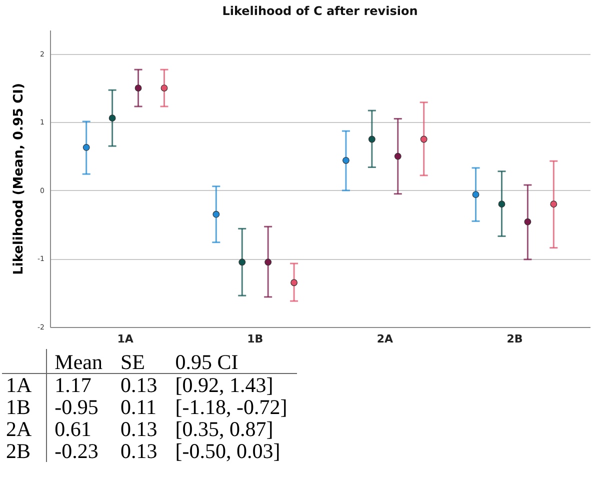  What do you see at coordinates (224, 385) in the screenshot?
I see `text: [0.92, 1.43]` at bounding box center [224, 385].